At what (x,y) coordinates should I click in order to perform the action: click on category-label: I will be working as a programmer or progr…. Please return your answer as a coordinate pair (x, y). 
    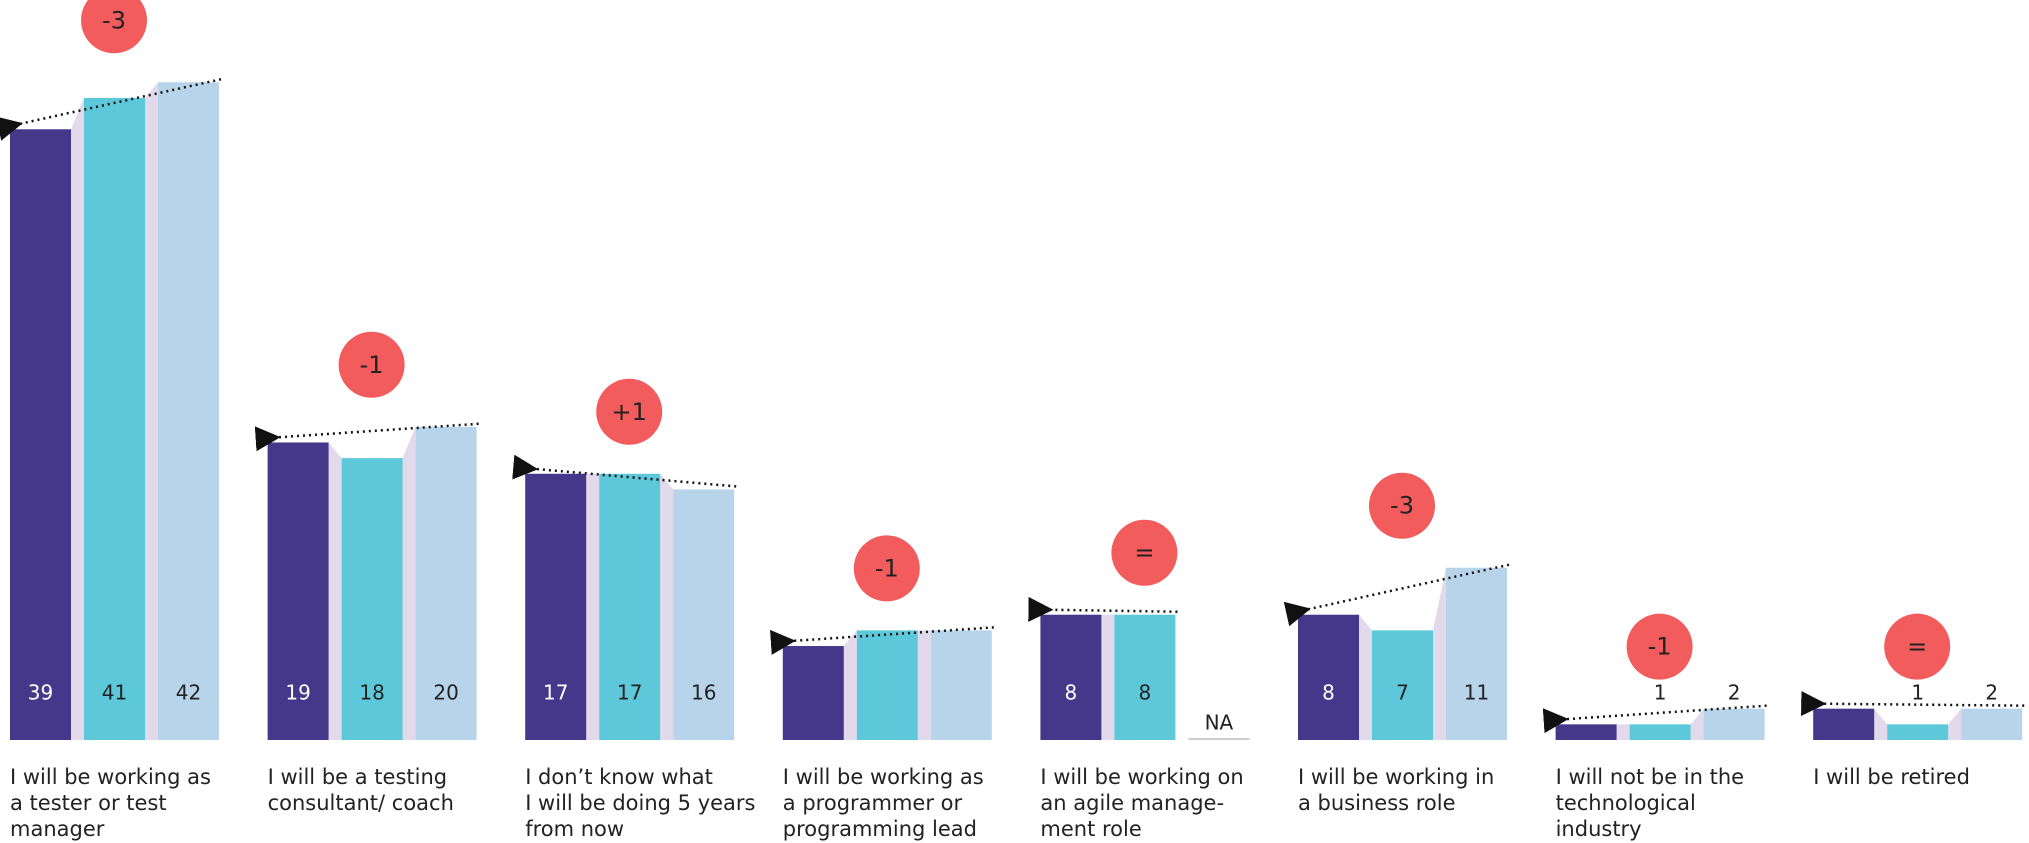
    Looking at the image, I should click on (883, 803).